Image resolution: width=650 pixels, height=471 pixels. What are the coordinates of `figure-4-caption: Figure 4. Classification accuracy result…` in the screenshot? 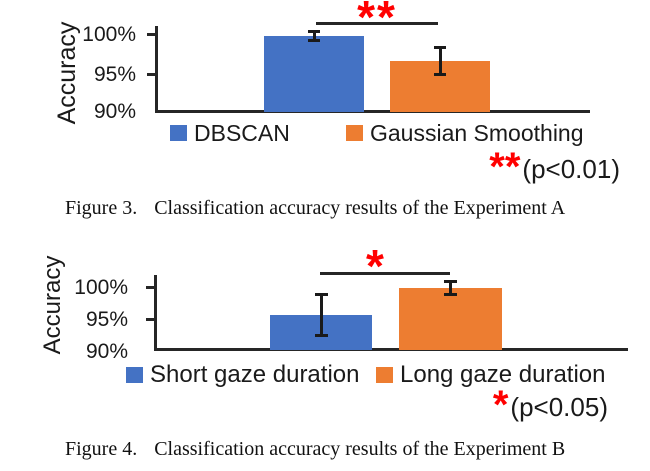 It's located at (315, 449).